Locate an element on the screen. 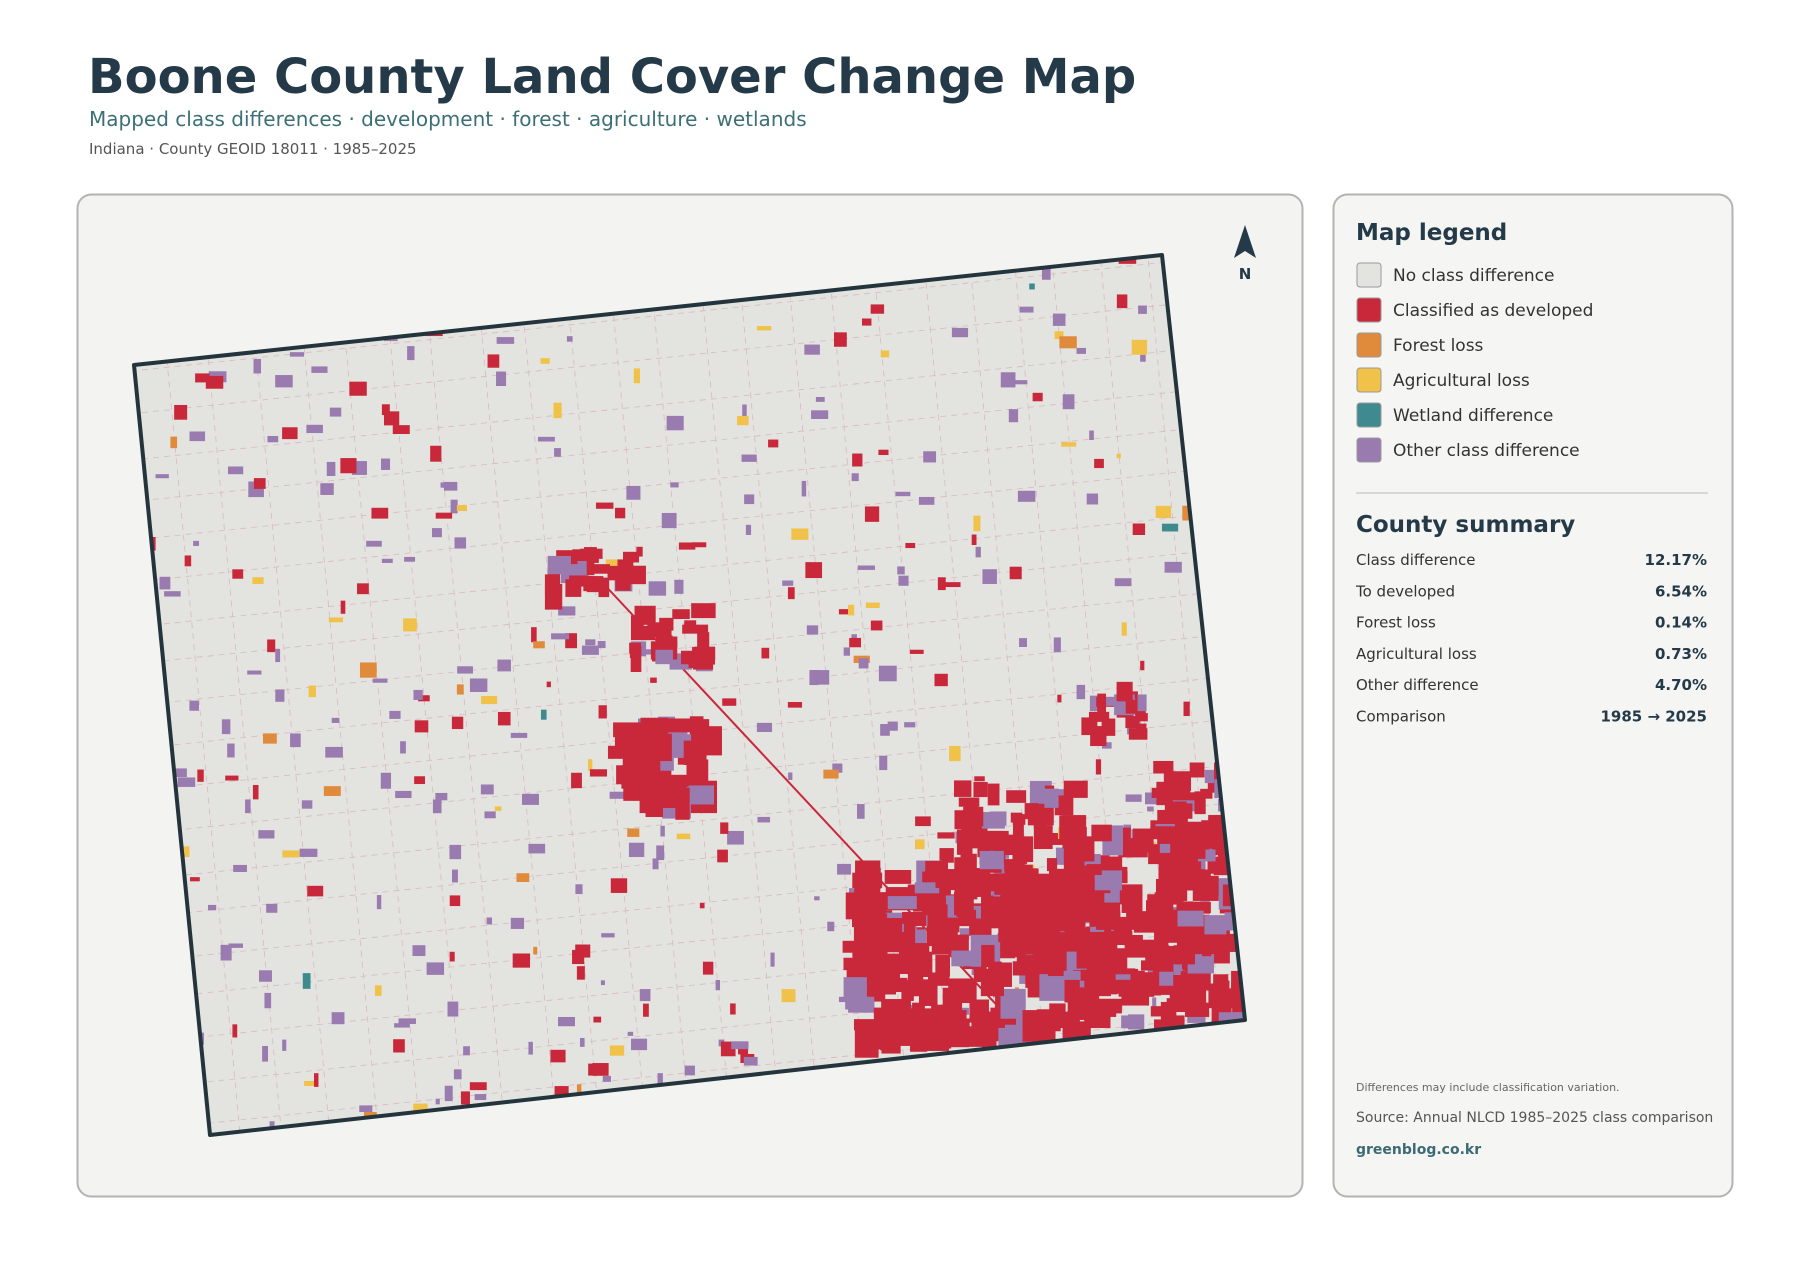  legend-label: No class difference is located at coordinates (1473, 276).